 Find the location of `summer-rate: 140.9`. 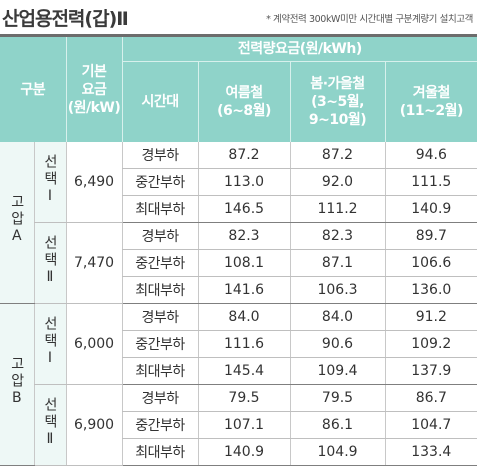

summer-rate: 140.9 is located at coordinates (244, 452).